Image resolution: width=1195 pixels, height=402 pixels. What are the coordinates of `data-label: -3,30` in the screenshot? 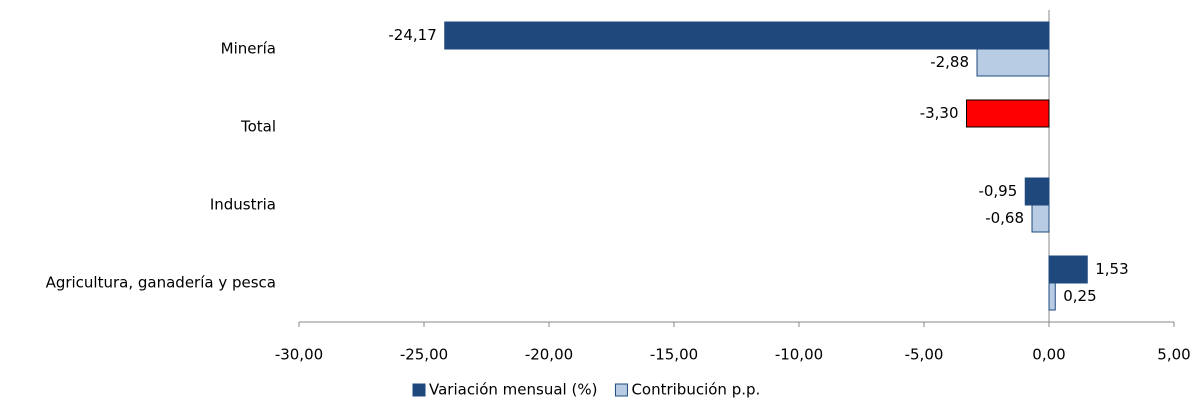 It's located at (939, 113).